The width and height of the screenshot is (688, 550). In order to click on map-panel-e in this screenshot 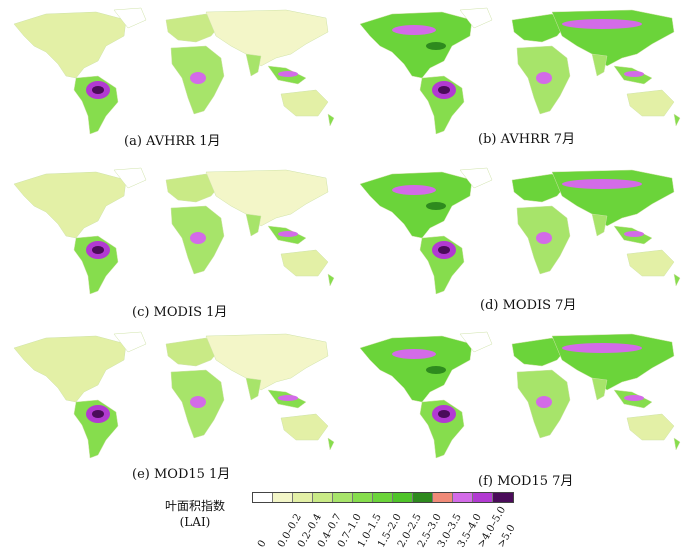, I will do `click(176, 400)`.